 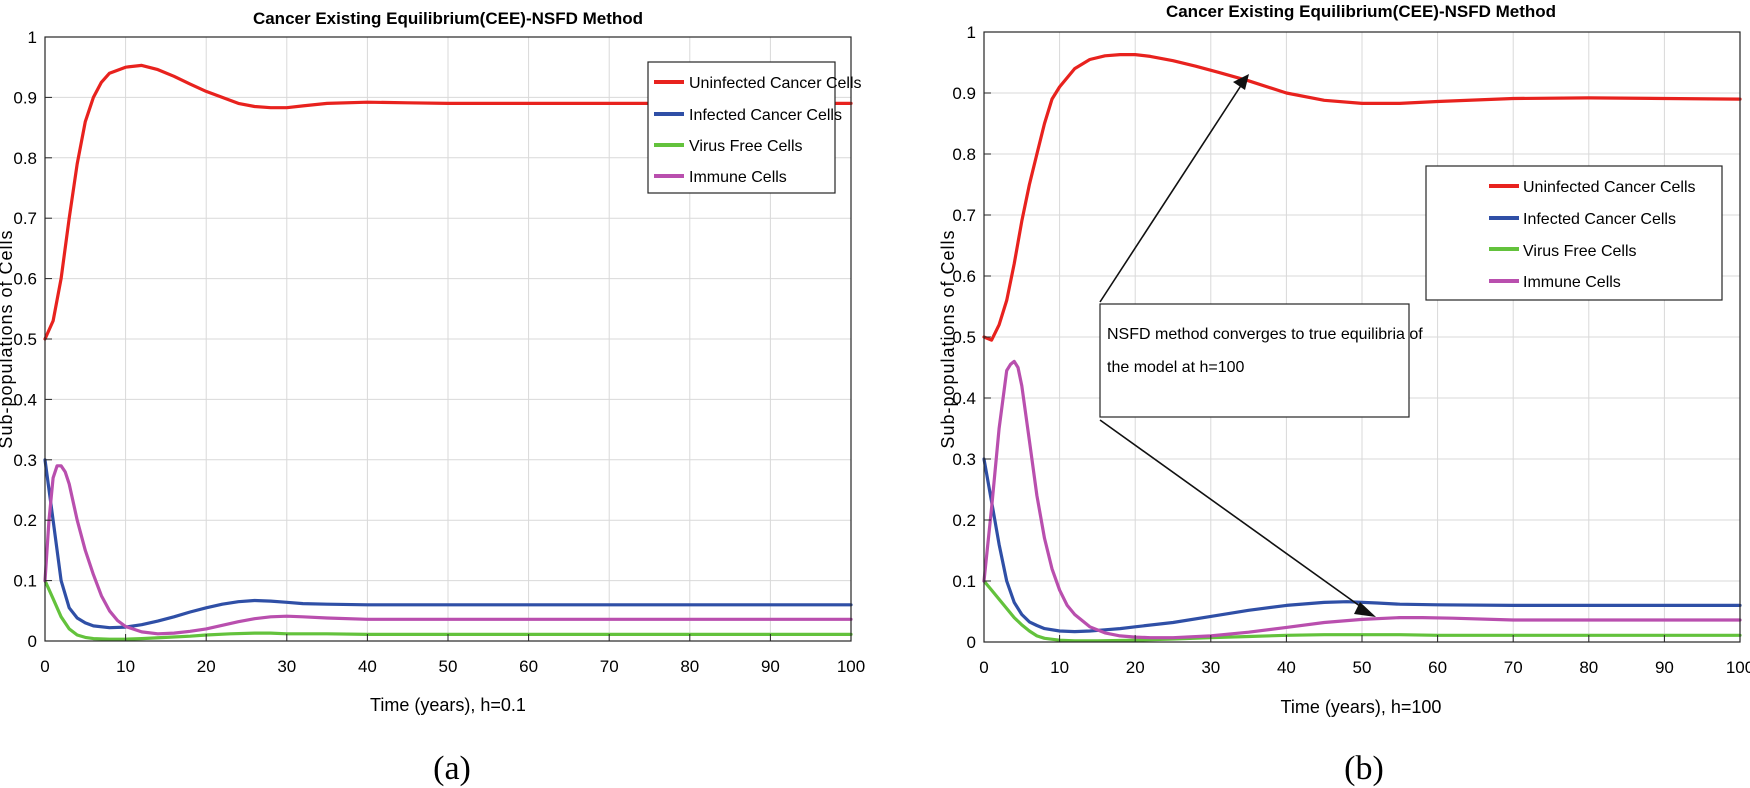 What do you see at coordinates (964, 520) in the screenshot?
I see `panel-b-ytick-label: 0.2` at bounding box center [964, 520].